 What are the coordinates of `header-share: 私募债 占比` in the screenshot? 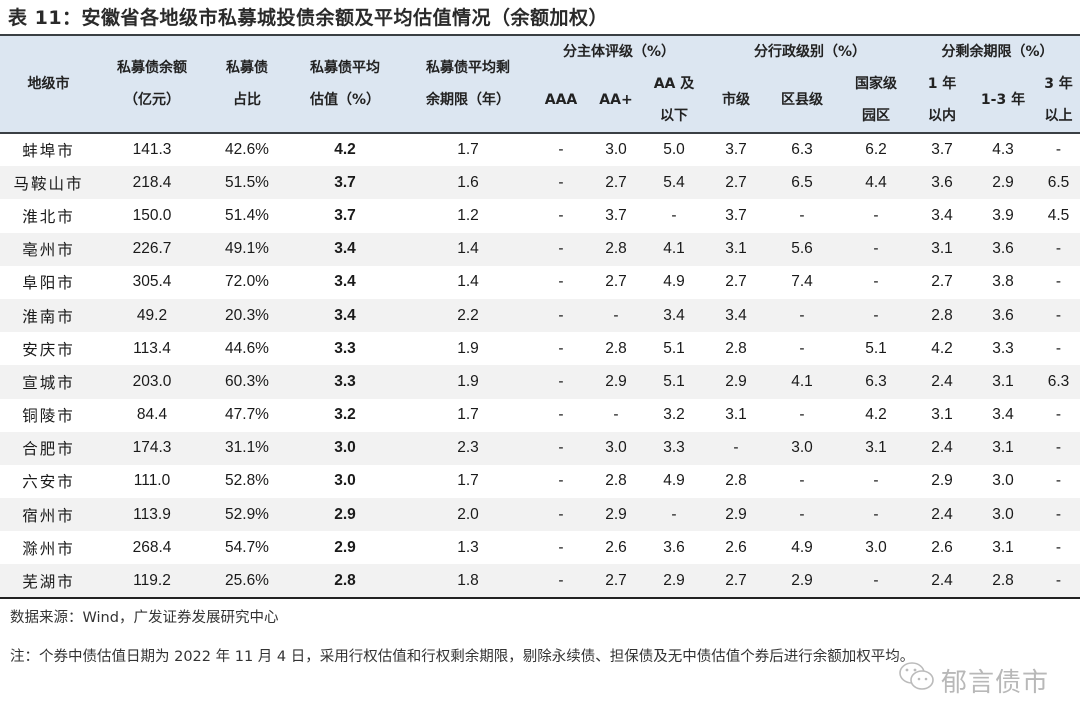 It's located at (247, 84).